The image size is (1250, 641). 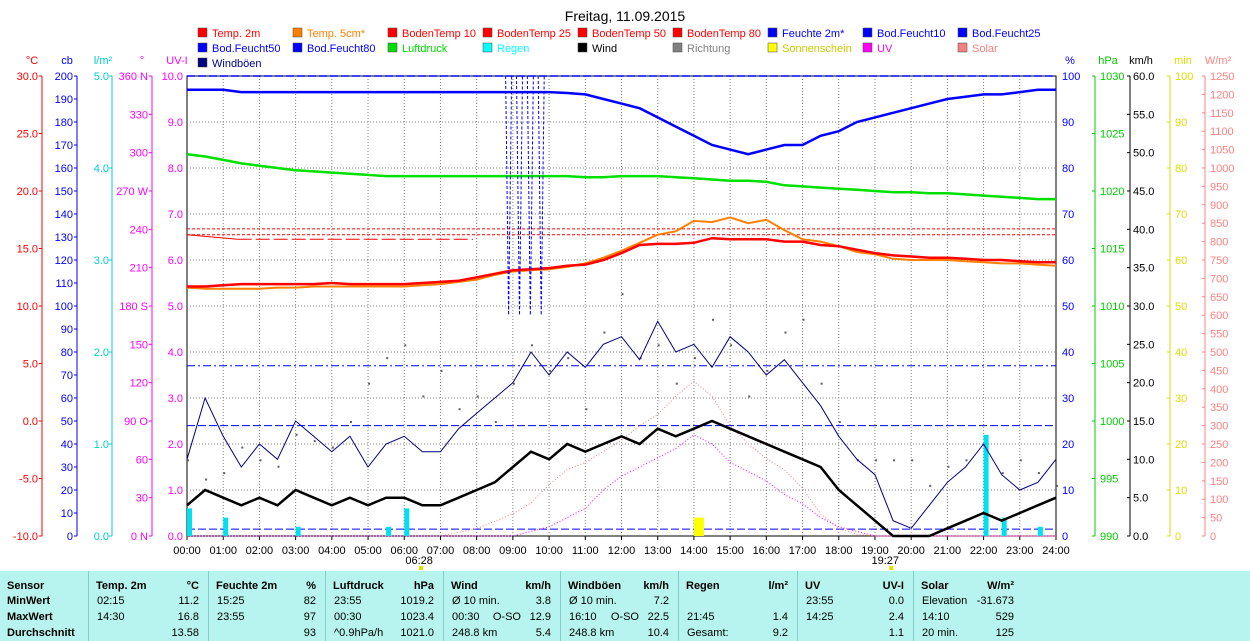 I want to click on x-tick-label: 00:00, so click(x=187, y=551).